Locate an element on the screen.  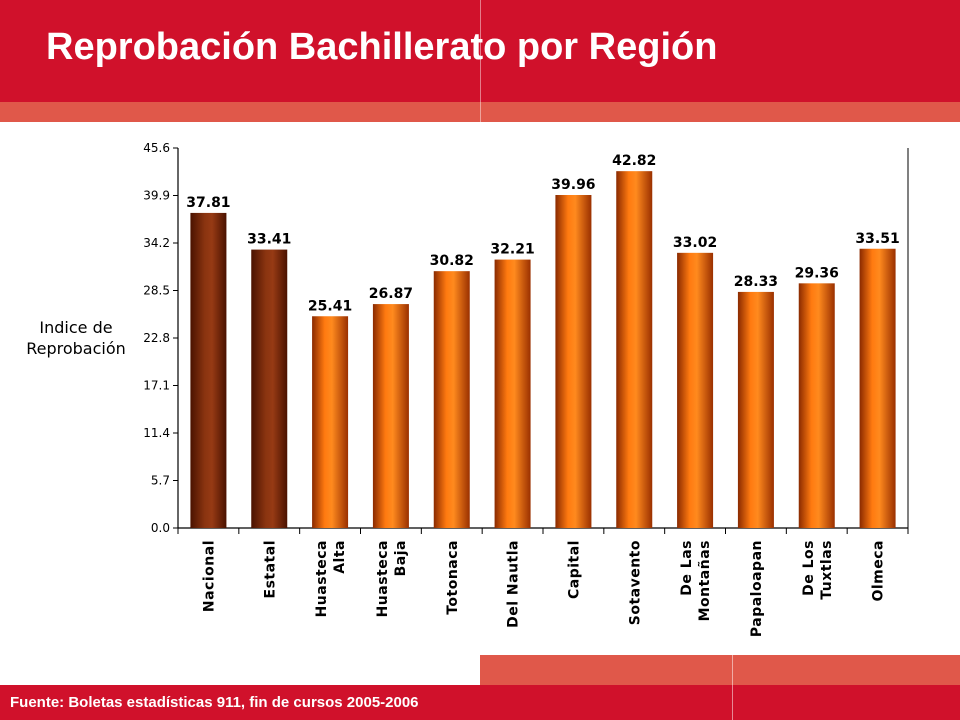
header-stripe is located at coordinates (480, 112).